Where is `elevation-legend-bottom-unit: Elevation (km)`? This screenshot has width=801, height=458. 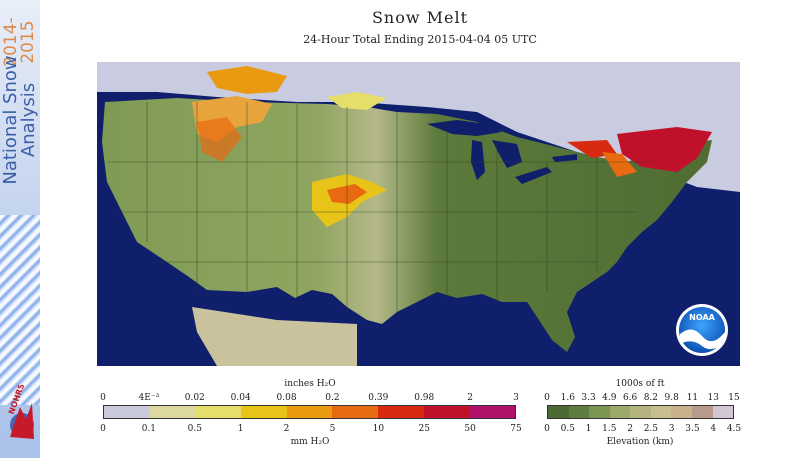 elevation-legend-bottom-unit: Elevation (km) is located at coordinates (640, 442).